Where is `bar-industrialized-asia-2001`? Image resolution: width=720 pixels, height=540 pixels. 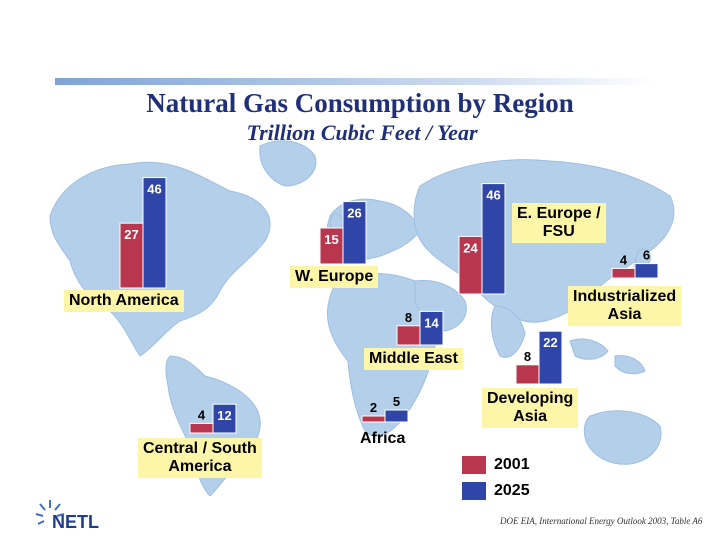
bar-industrialized-asia-2001 is located at coordinates (623, 273).